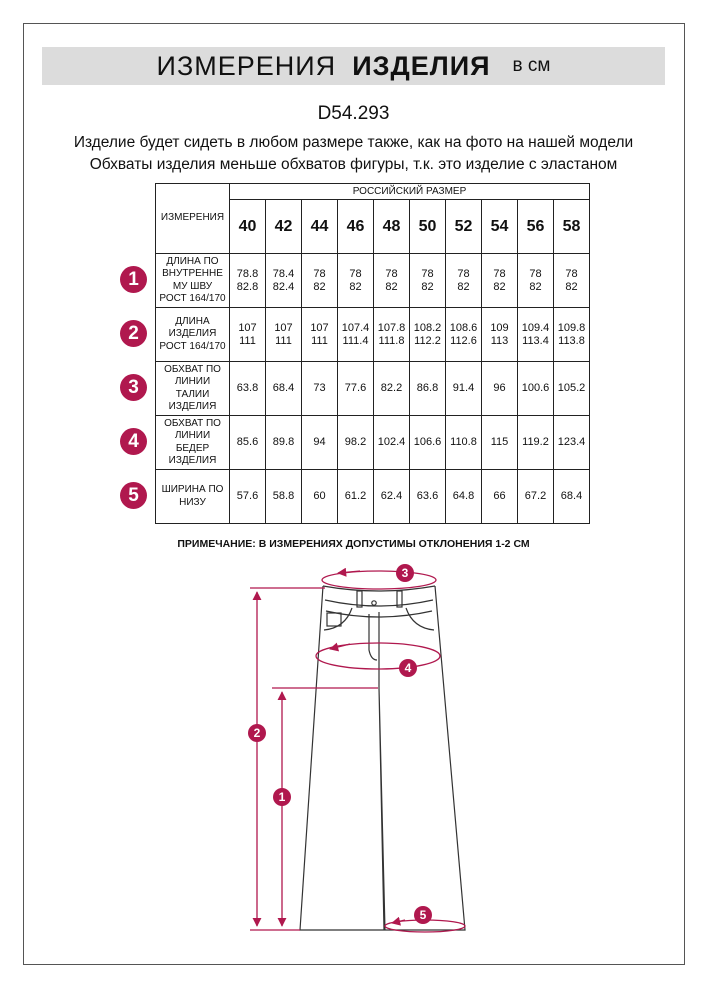 The width and height of the screenshot is (707, 1000). I want to click on table-cell: 85.6, so click(247, 442).